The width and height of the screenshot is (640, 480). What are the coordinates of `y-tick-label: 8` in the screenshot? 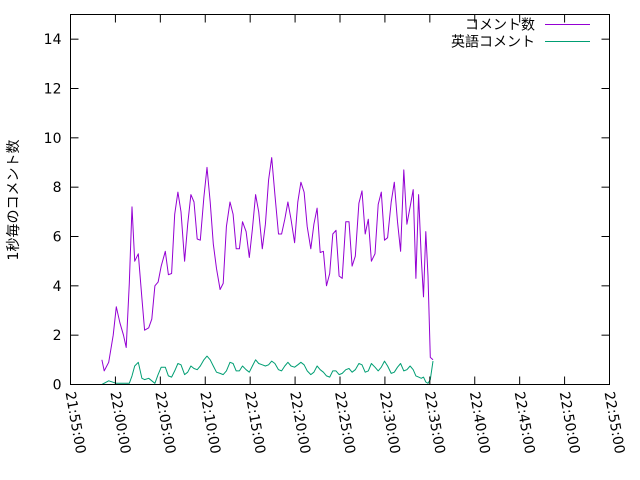 It's located at (57, 188).